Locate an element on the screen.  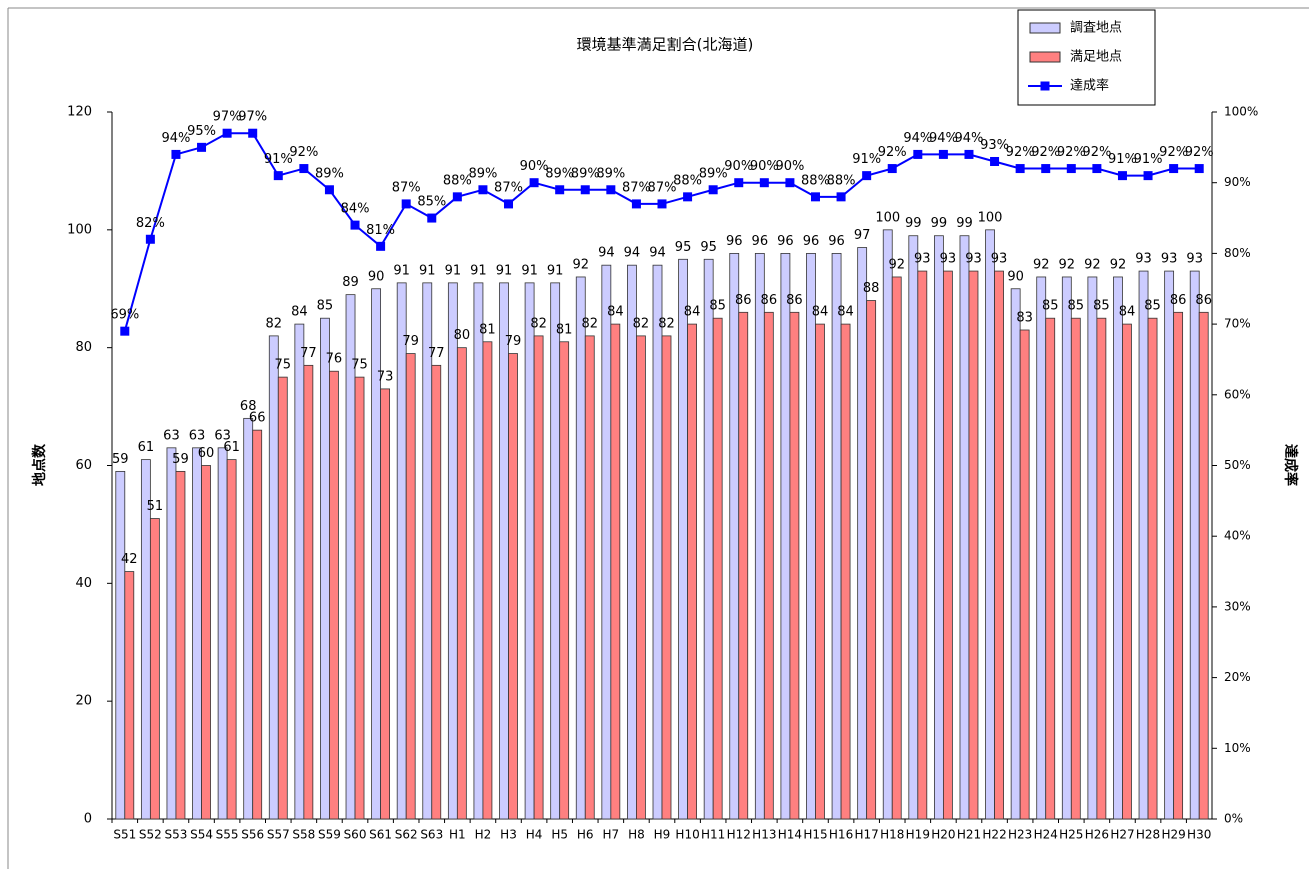
x-tick-label: H6 is located at coordinates (585, 835).